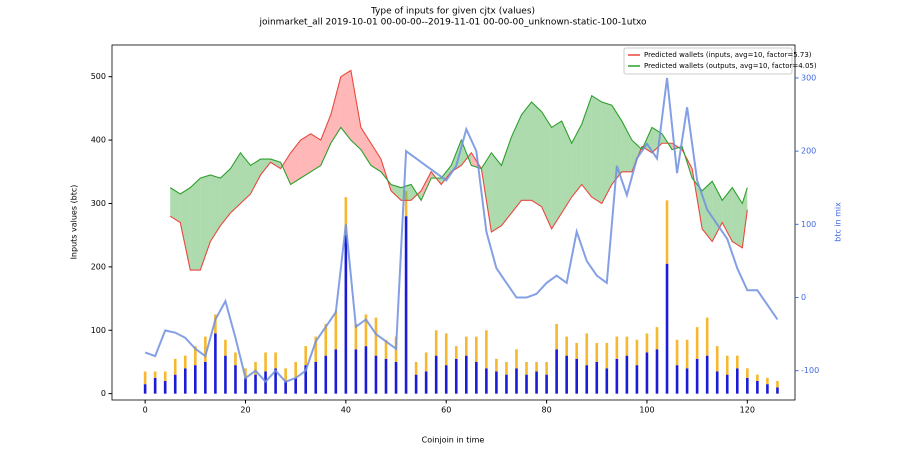 The width and height of the screenshot is (900, 450). Describe the element at coordinates (646, 410) in the screenshot. I see `x-tick-label: 100` at that location.